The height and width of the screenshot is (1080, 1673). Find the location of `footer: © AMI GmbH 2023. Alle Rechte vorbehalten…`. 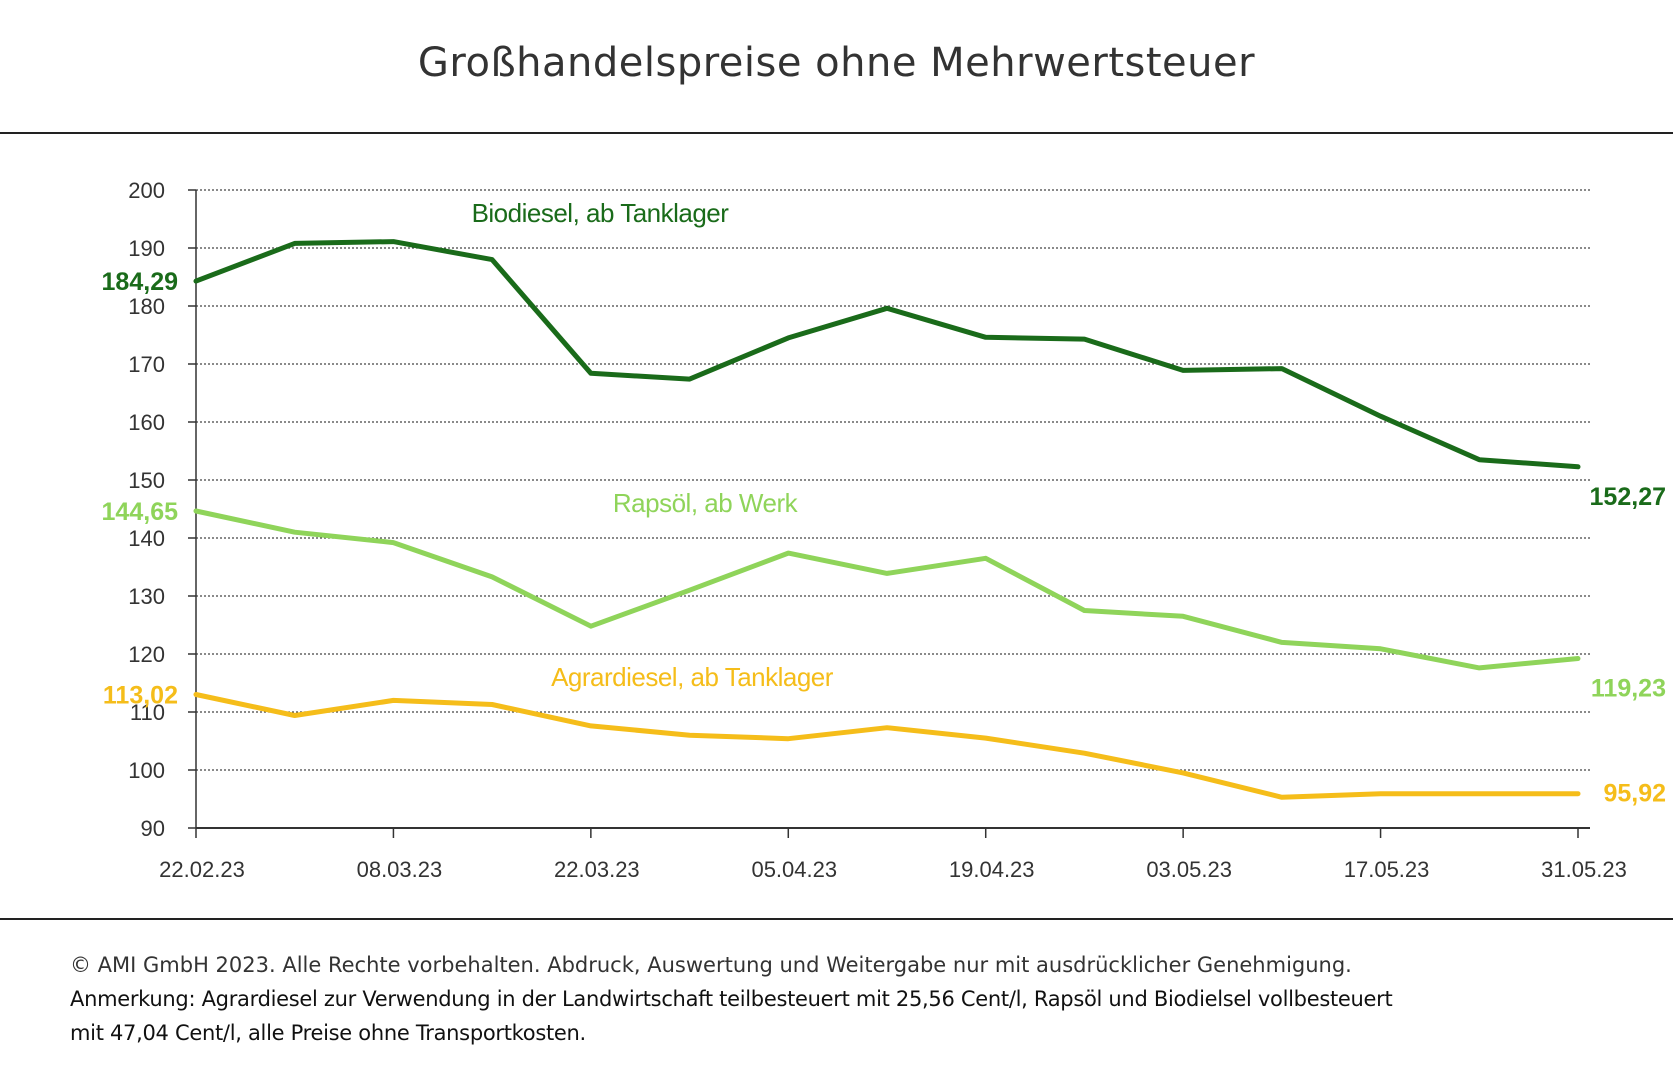

footer: © AMI GmbH 2023. Alle Rechte vorbehalten… is located at coordinates (860, 999).